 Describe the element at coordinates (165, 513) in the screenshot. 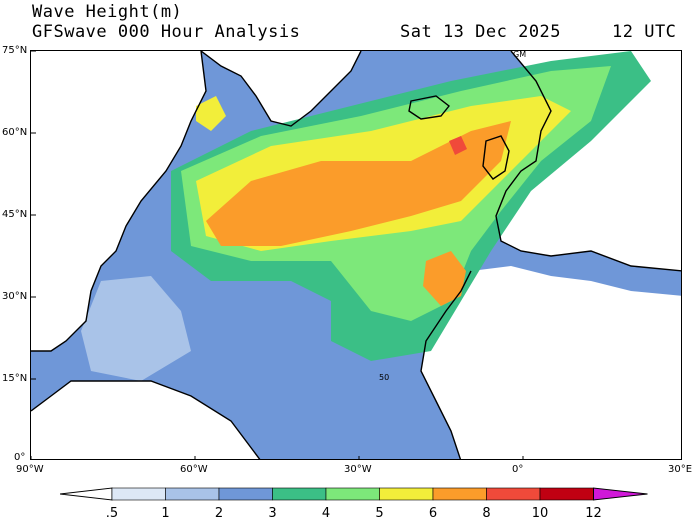

I see `legend-tick-label: 1` at that location.